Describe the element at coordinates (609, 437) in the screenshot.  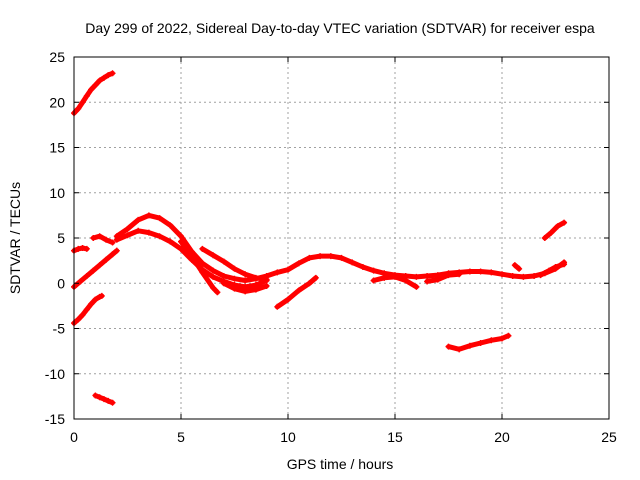
I see `x-tick-label: 25` at that location.